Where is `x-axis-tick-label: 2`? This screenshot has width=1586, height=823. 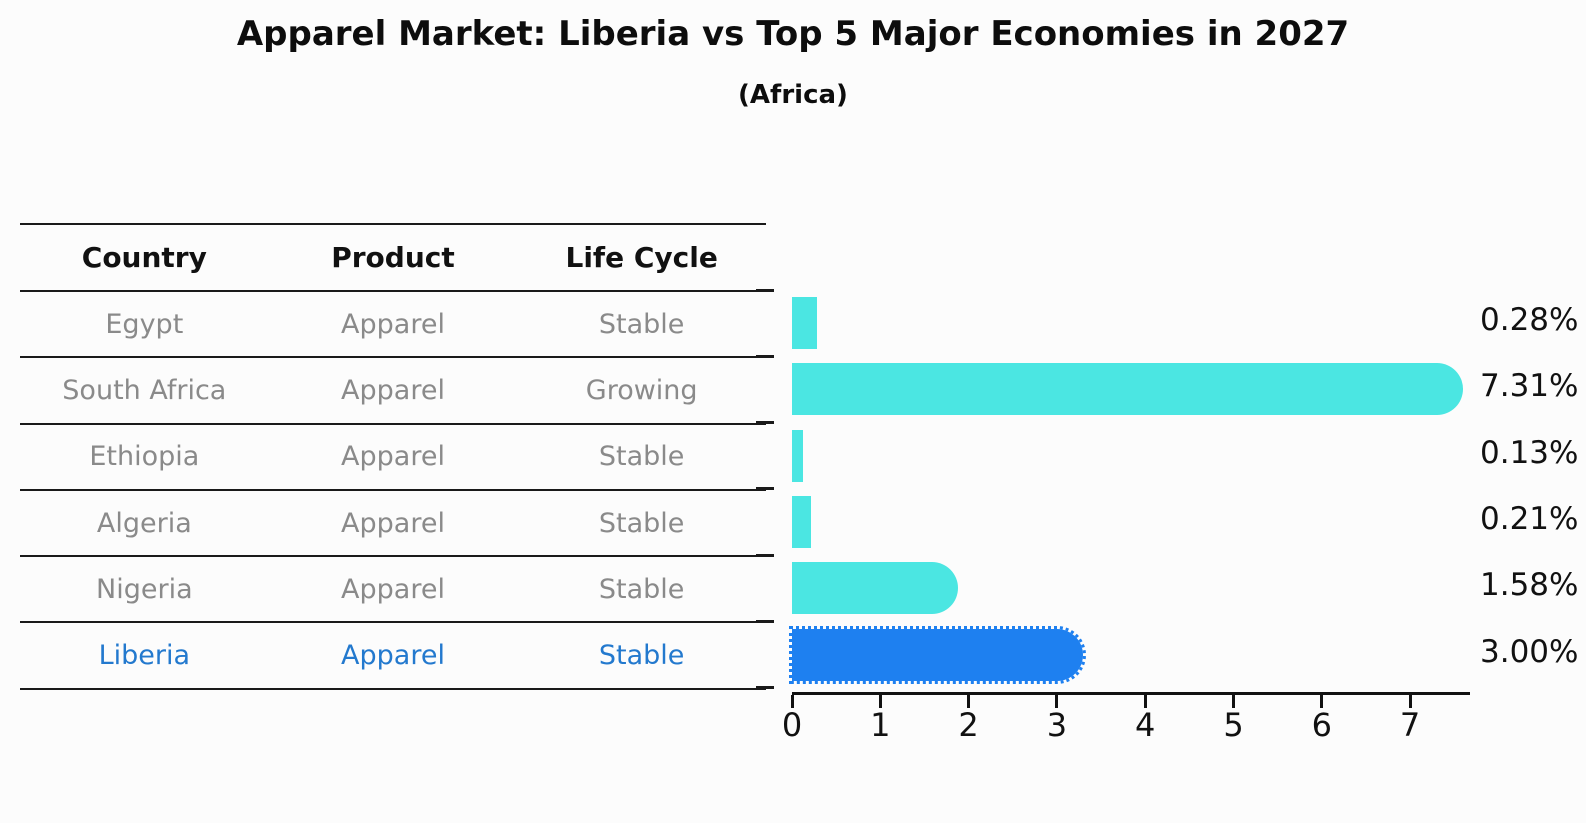
x-axis-tick-label: 2 is located at coordinates (968, 725).